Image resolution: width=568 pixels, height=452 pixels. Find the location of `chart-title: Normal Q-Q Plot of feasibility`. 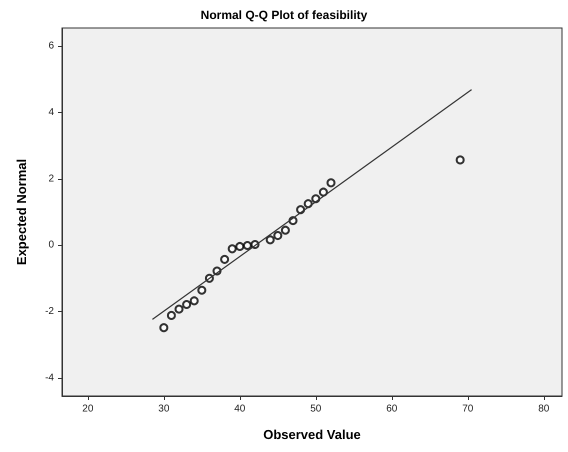

chart-title: Normal Q-Q Plot of feasibility is located at coordinates (284, 15).